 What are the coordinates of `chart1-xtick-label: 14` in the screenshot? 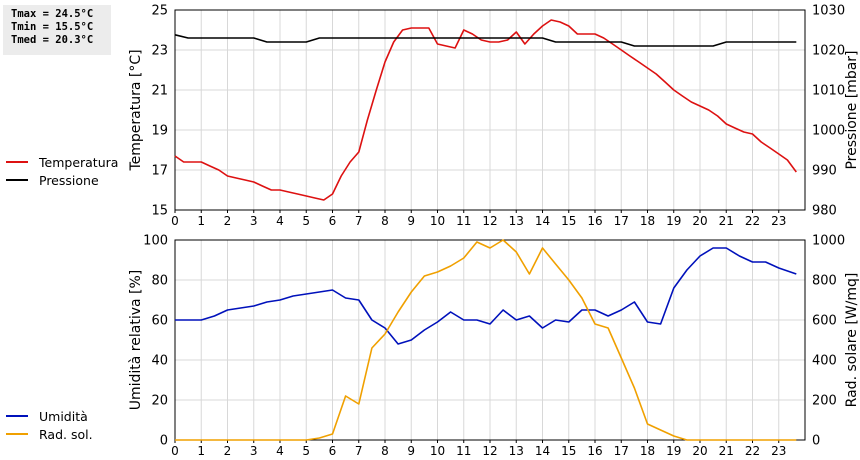 It's located at (542, 221).